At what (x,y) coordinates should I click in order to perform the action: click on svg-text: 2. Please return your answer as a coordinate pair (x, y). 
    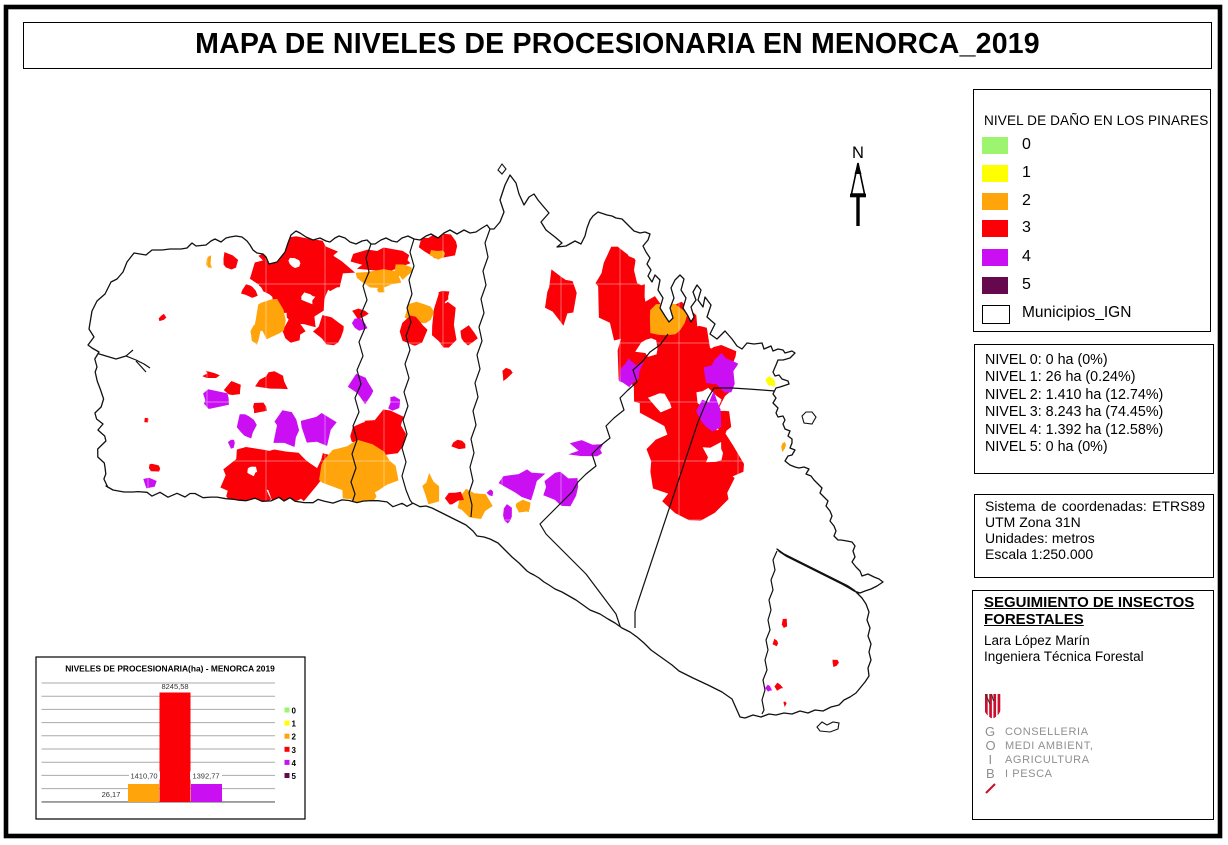
    Looking at the image, I should click on (294, 737).